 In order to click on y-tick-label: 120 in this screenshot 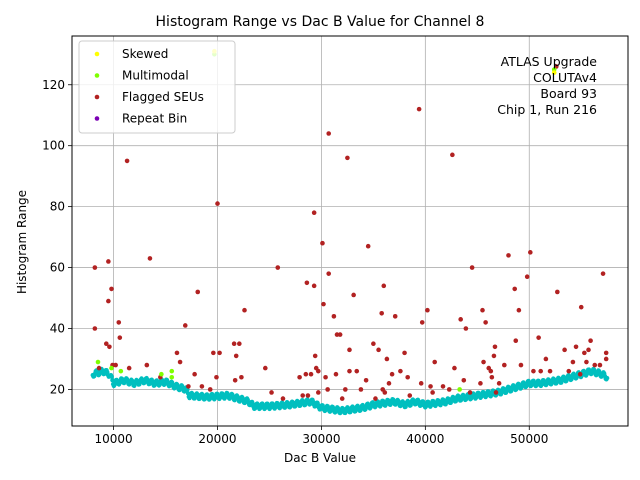, I will do `click(53, 85)`.